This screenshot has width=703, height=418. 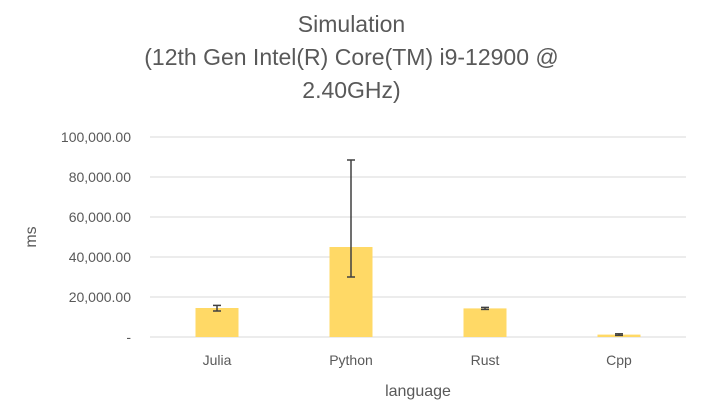 I want to click on x-tick-label: Julia, so click(x=217, y=360).